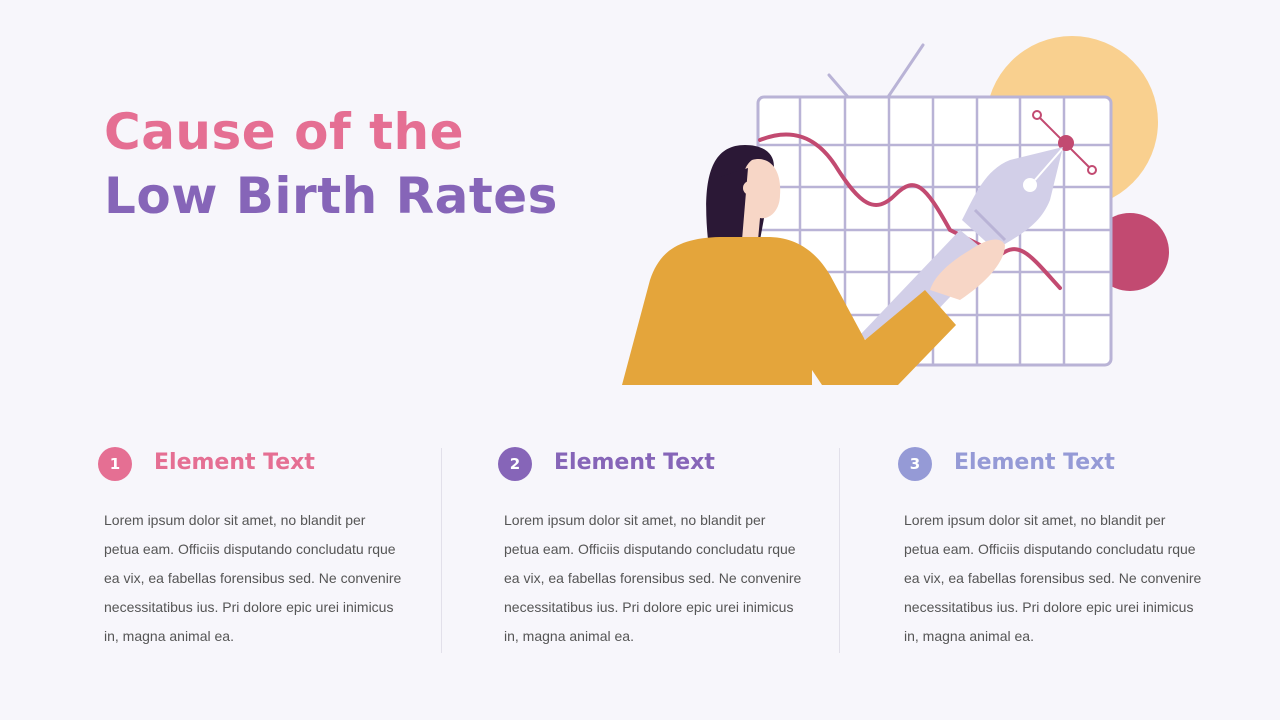 The height and width of the screenshot is (720, 1280). I want to click on title-line-1: Cause of the, so click(284, 132).